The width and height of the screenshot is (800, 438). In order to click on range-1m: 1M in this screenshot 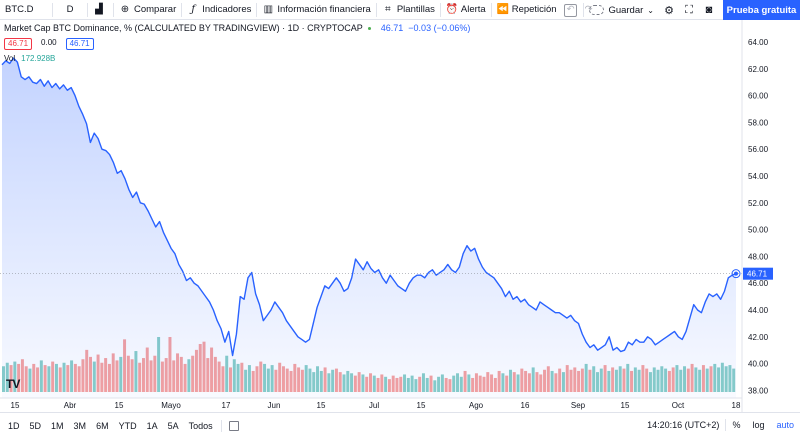, I will do `click(57, 425)`.